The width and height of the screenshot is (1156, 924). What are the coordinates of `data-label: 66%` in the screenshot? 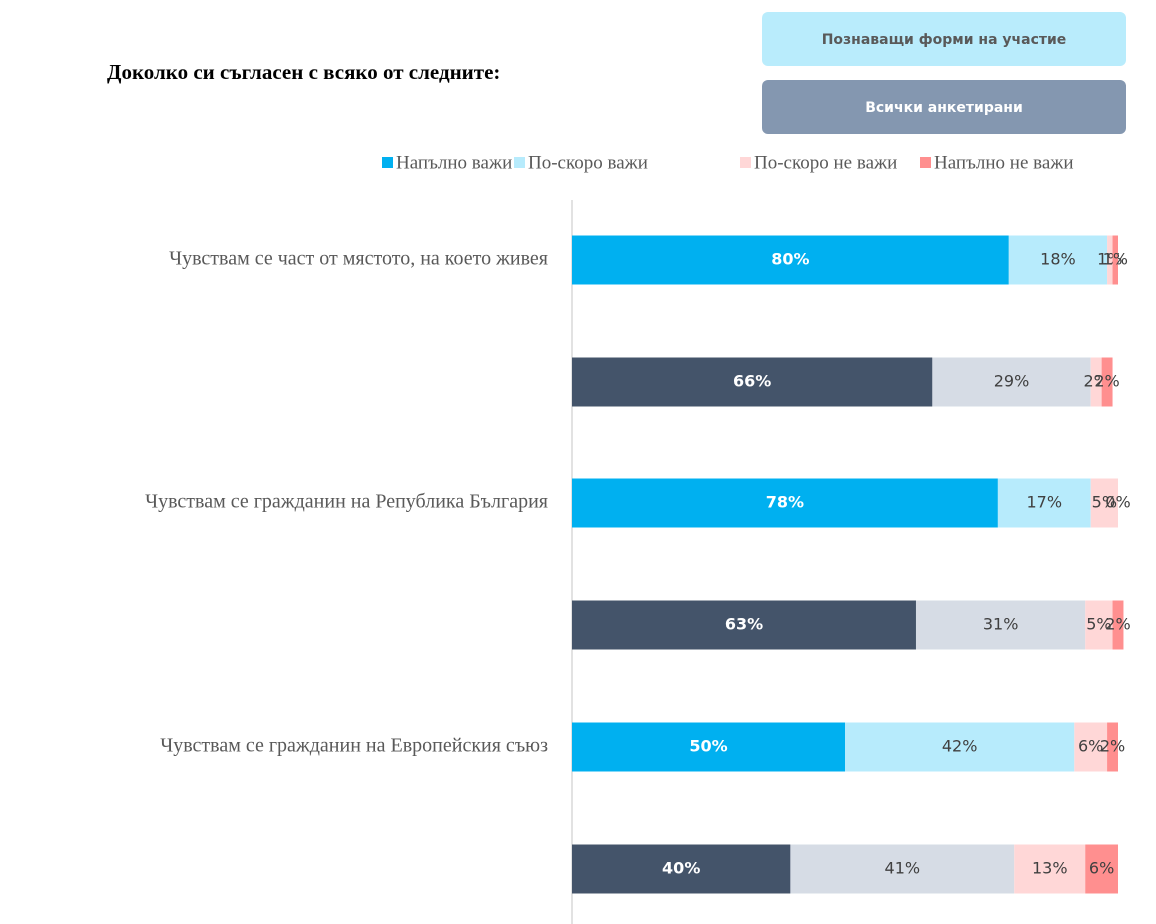 It's located at (752, 381).